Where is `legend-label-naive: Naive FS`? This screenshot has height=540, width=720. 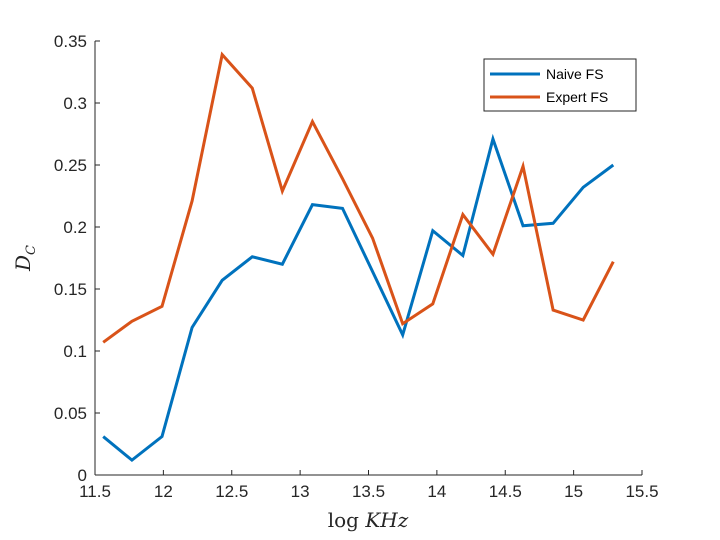
legend-label-naive: Naive FS is located at coordinates (575, 74).